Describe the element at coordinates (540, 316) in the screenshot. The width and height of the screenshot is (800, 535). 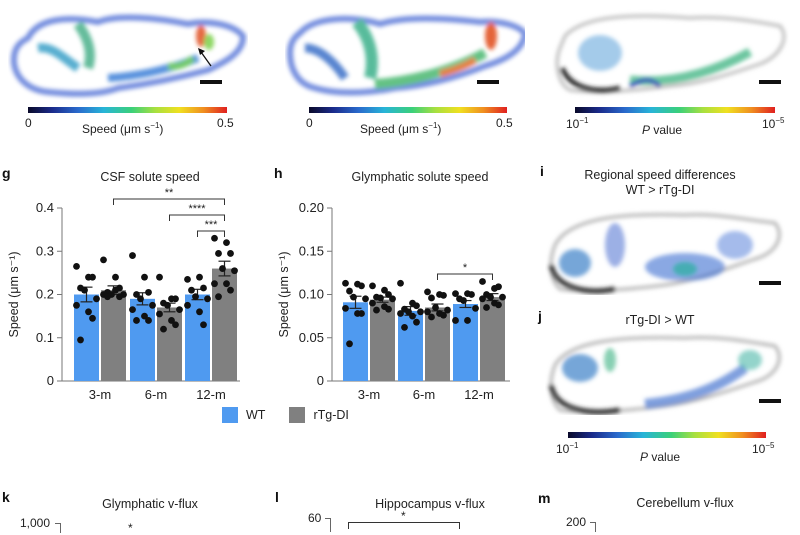
I see `panel-letter-j: j` at that location.